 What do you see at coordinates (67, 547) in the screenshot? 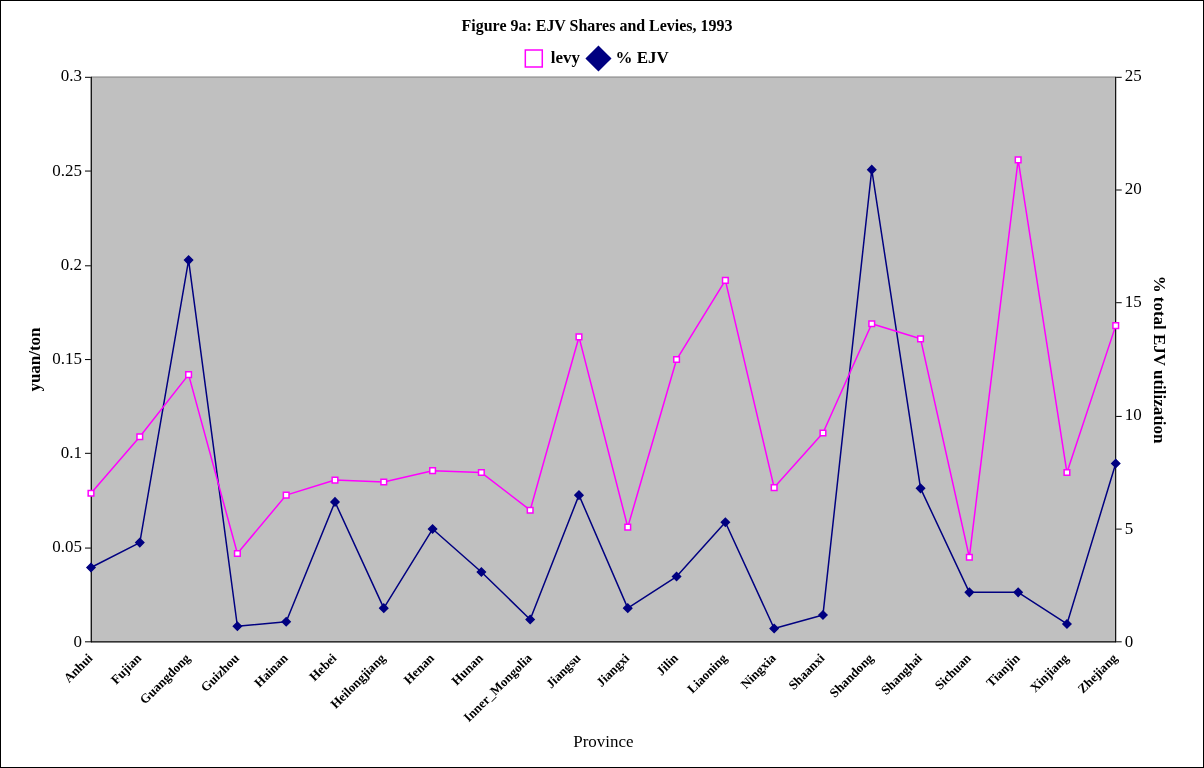
I see `y-tick-label: 0.05` at bounding box center [67, 547].